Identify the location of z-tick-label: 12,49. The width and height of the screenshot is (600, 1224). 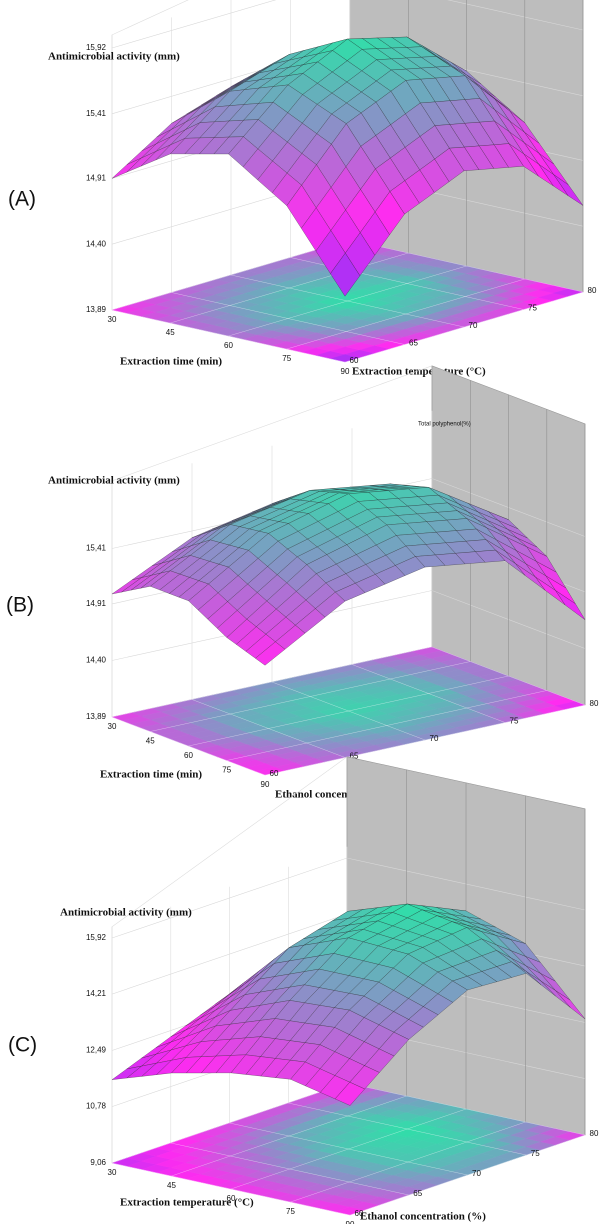
(96, 1050).